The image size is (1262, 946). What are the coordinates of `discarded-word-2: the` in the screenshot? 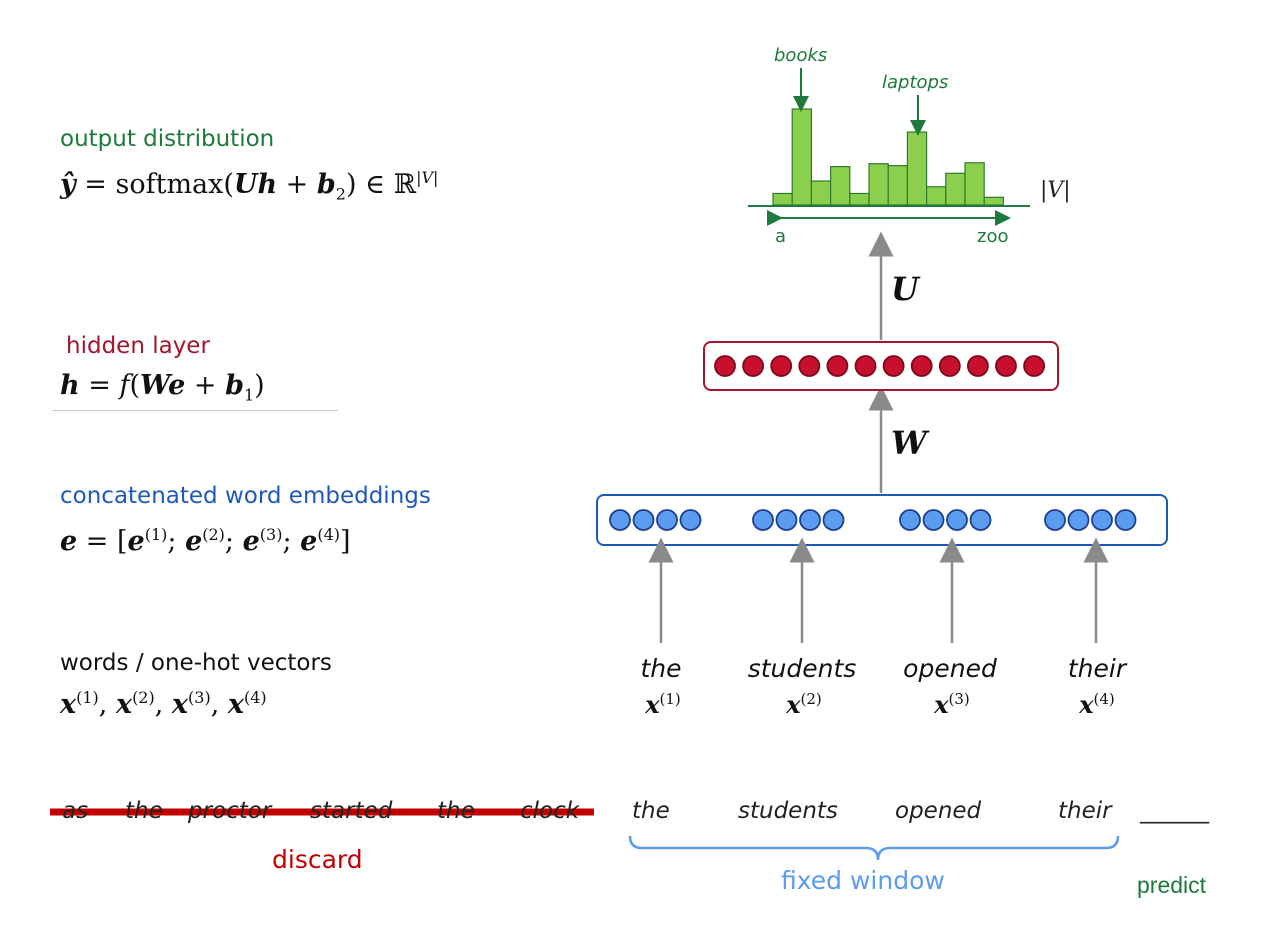 It's located at (144, 811).